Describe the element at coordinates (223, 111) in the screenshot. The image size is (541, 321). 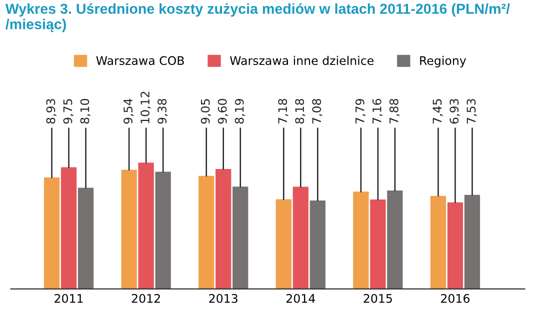
I see `data-label: 9,60` at that location.